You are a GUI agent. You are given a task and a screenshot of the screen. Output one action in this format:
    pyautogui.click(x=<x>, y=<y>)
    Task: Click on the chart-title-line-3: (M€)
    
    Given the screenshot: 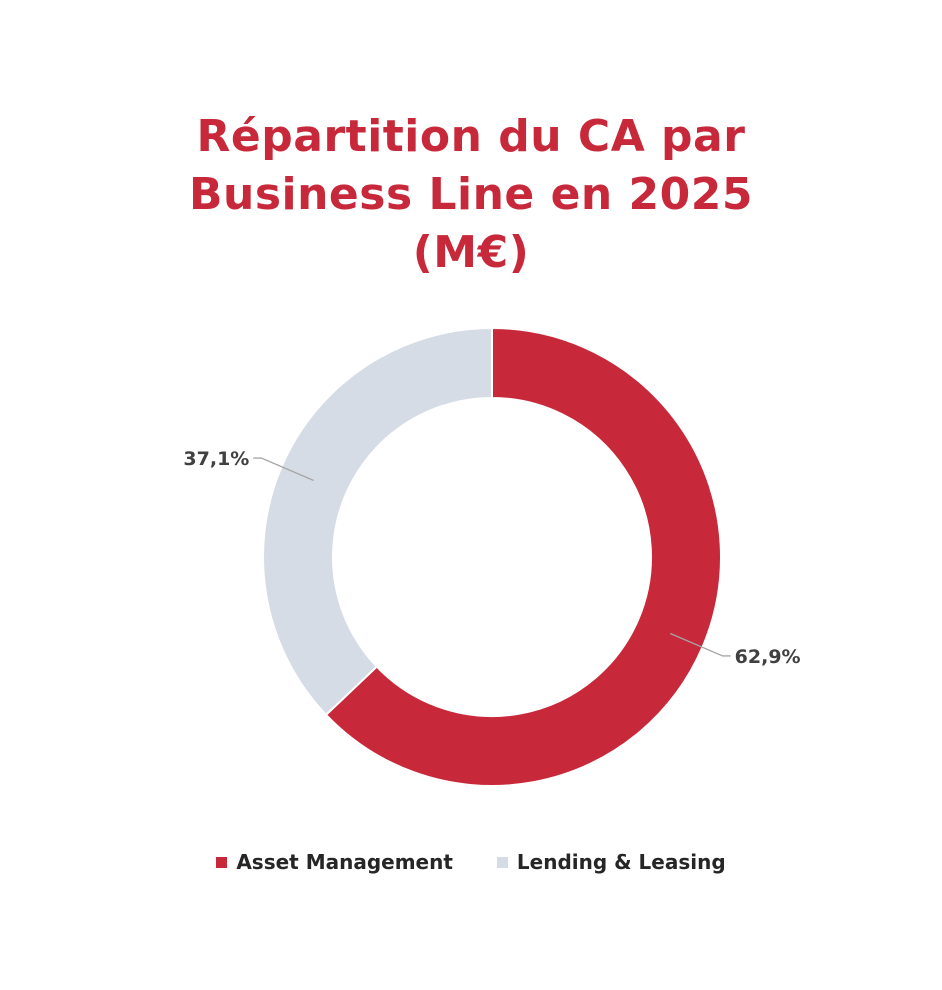 What is the action you would take?
    pyautogui.click(x=471, y=252)
    